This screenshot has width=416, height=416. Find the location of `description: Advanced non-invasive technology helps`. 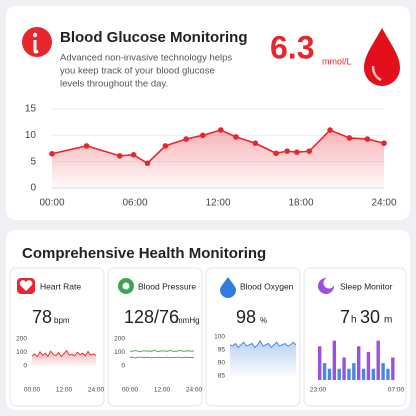

description: Advanced non-invasive technology helps is located at coordinates (146, 58).